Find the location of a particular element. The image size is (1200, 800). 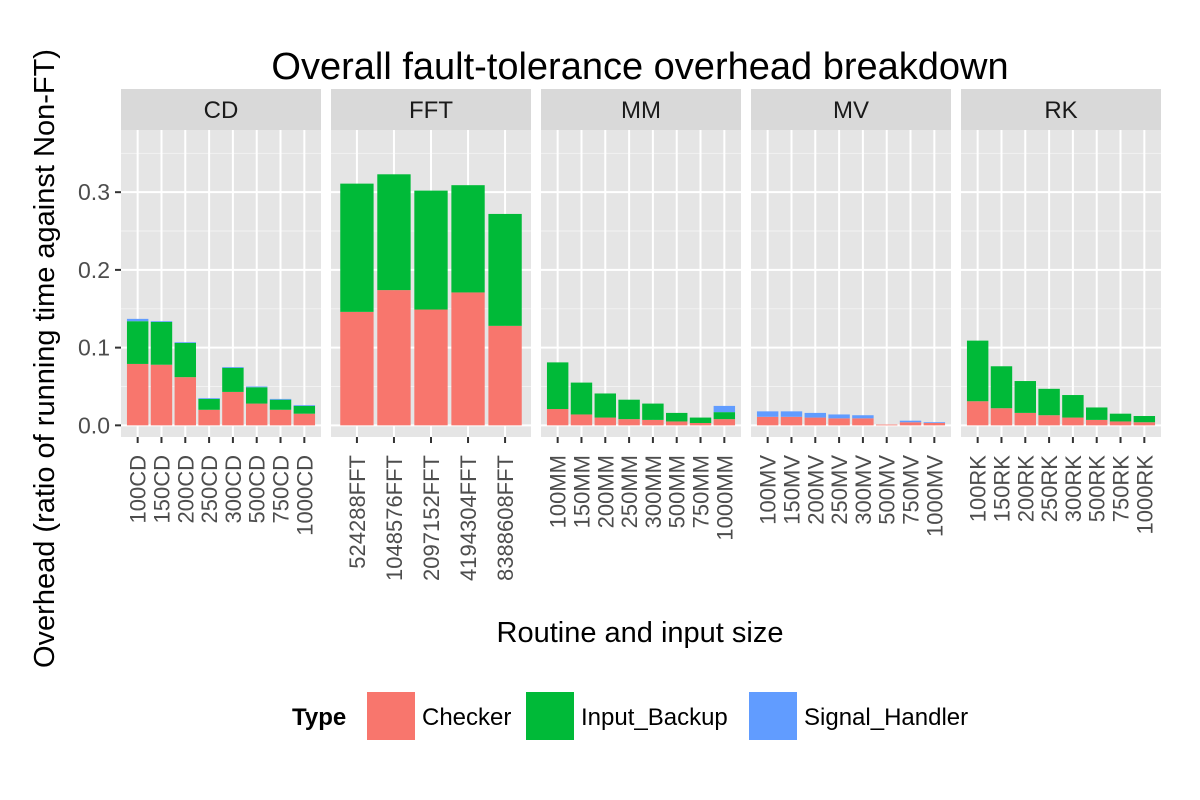

x-tick-label: 300RK is located at coordinates (1073, 489).